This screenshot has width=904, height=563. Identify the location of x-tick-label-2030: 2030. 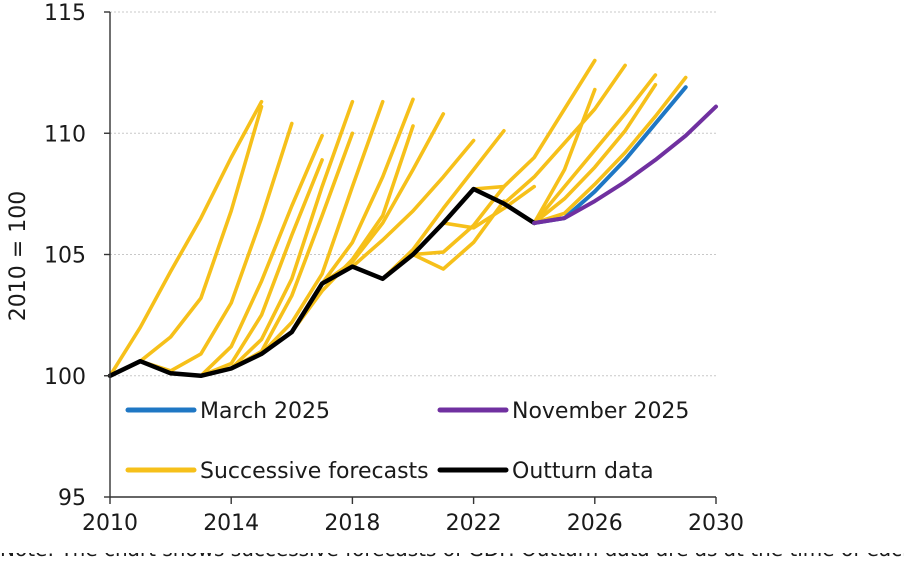
(716, 523).